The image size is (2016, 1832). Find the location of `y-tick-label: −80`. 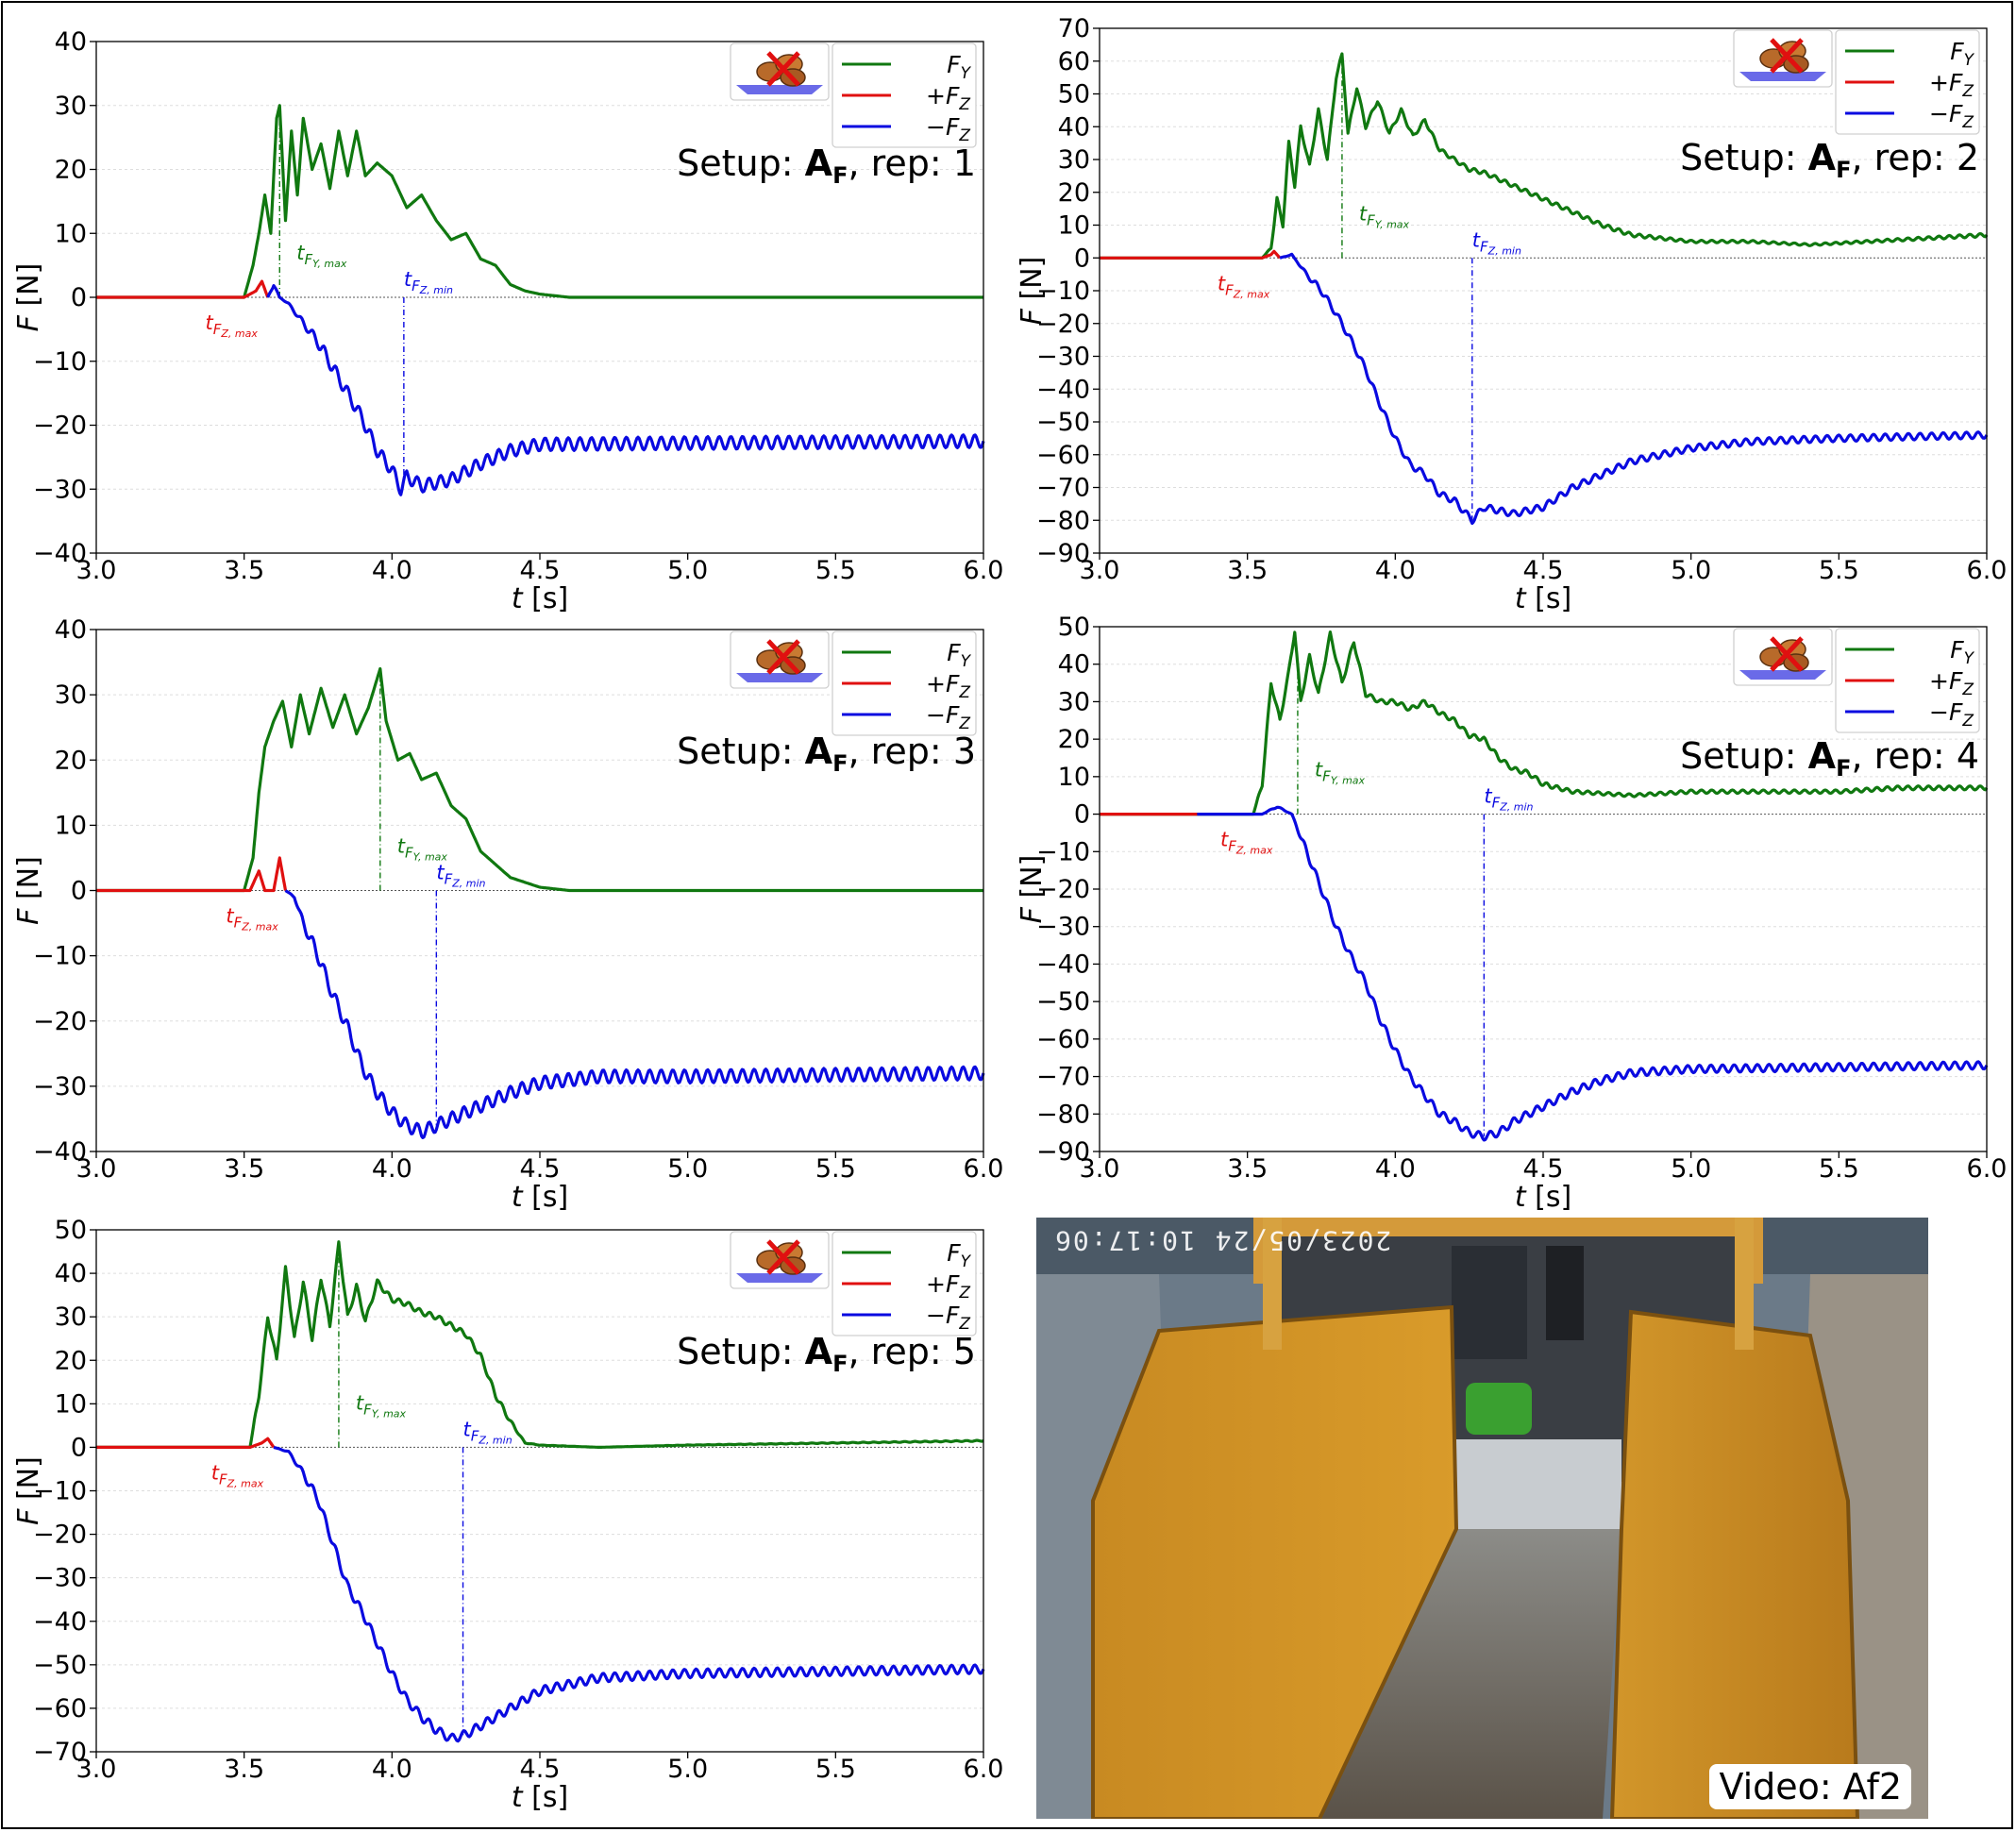

y-tick-label: −80 is located at coordinates (1063, 520).